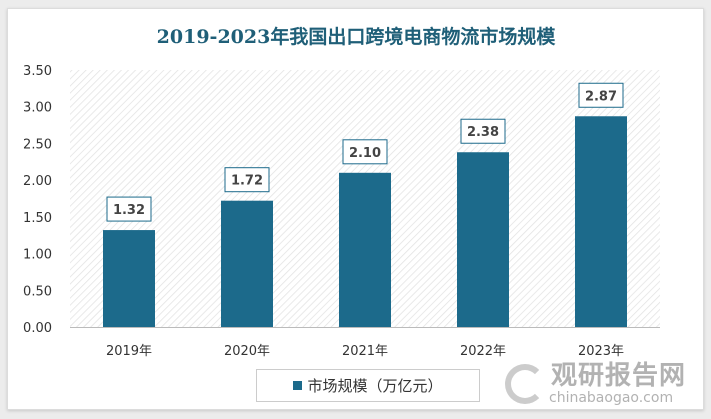  What do you see at coordinates (37, 328) in the screenshot?
I see `y-tick-label: 0.00` at bounding box center [37, 328].